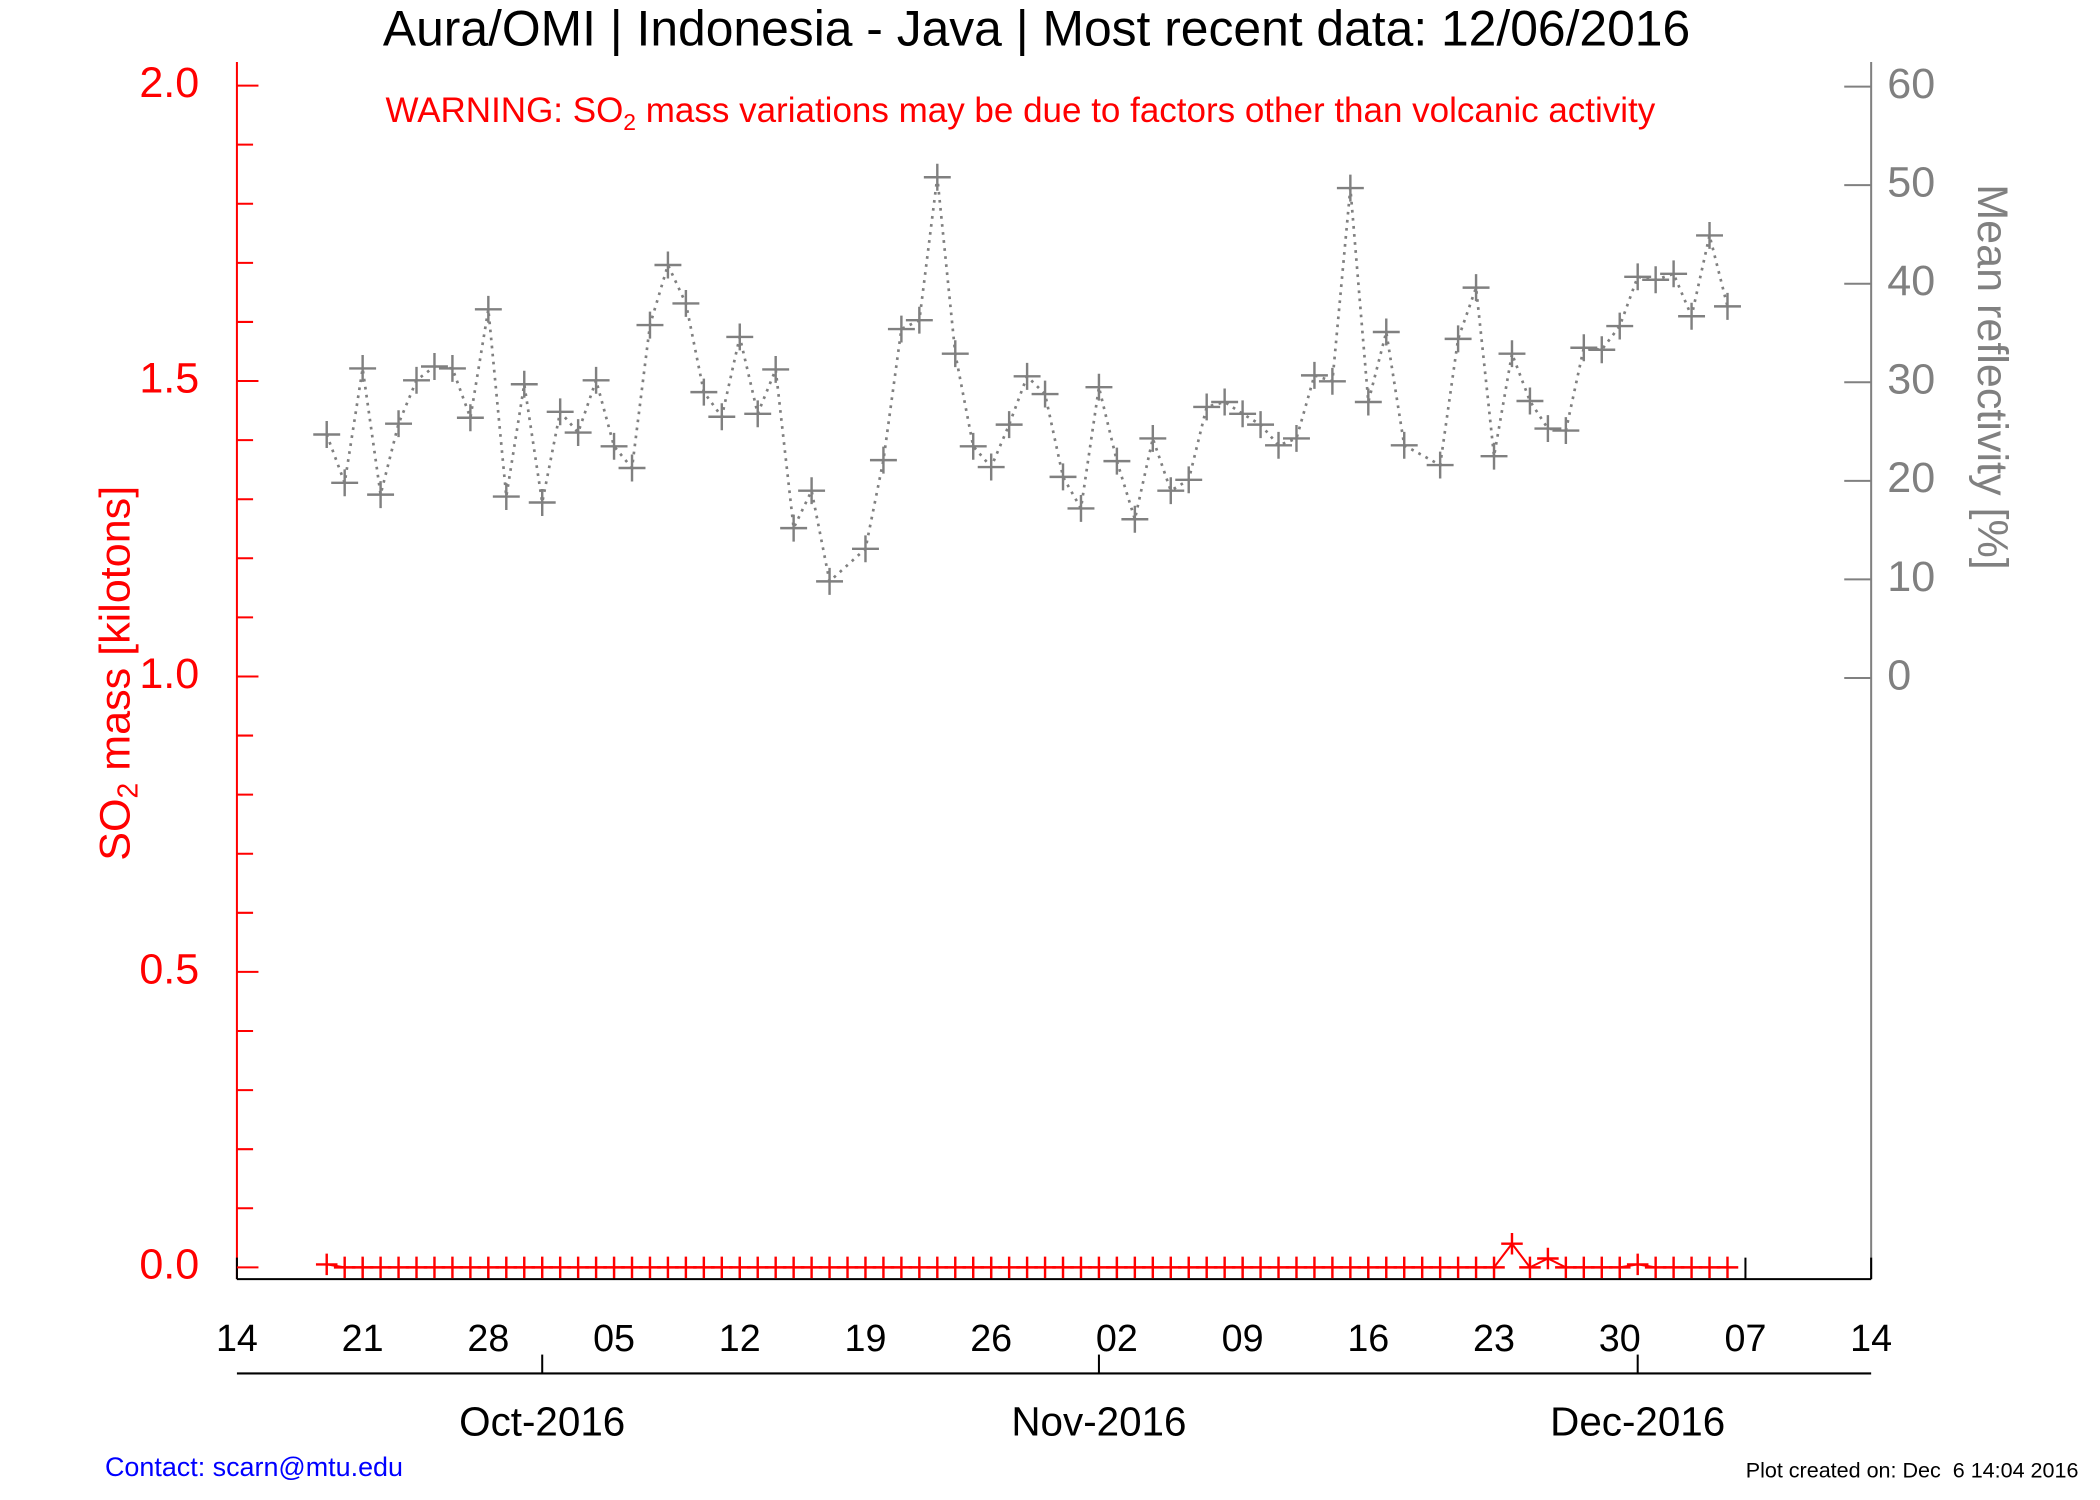 The image size is (2100, 1500). Describe the element at coordinates (128, 791) in the screenshot. I see `y-label-subscript: 2` at that location.